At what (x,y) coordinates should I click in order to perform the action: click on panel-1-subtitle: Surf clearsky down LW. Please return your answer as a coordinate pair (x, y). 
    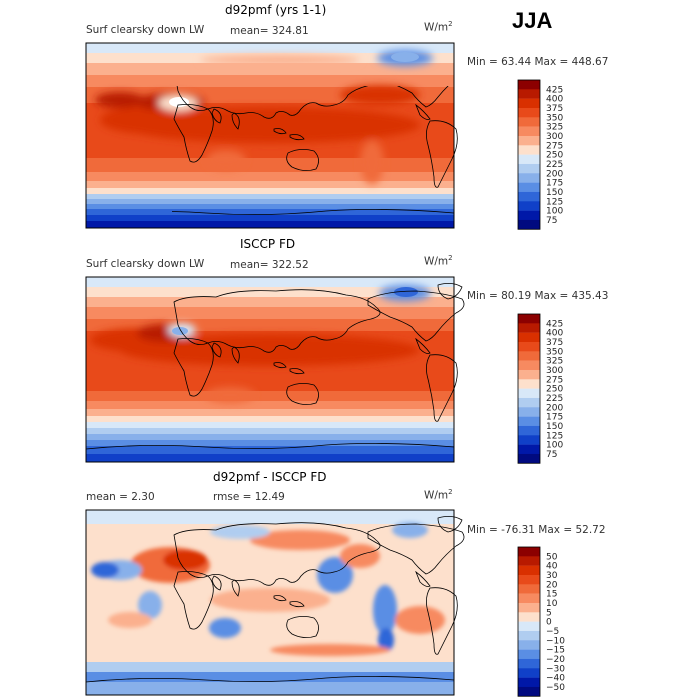
    Looking at the image, I should click on (145, 30).